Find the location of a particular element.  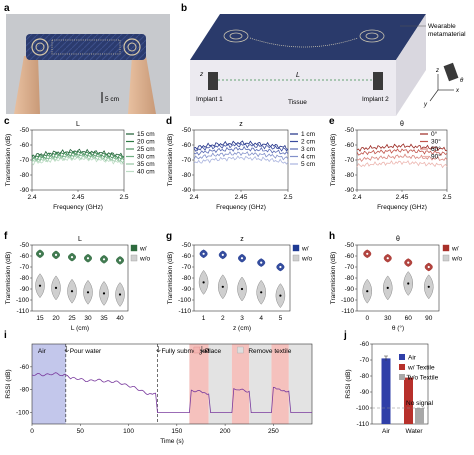

y-tick-label-f: -110 is located at coordinates (22, 311).